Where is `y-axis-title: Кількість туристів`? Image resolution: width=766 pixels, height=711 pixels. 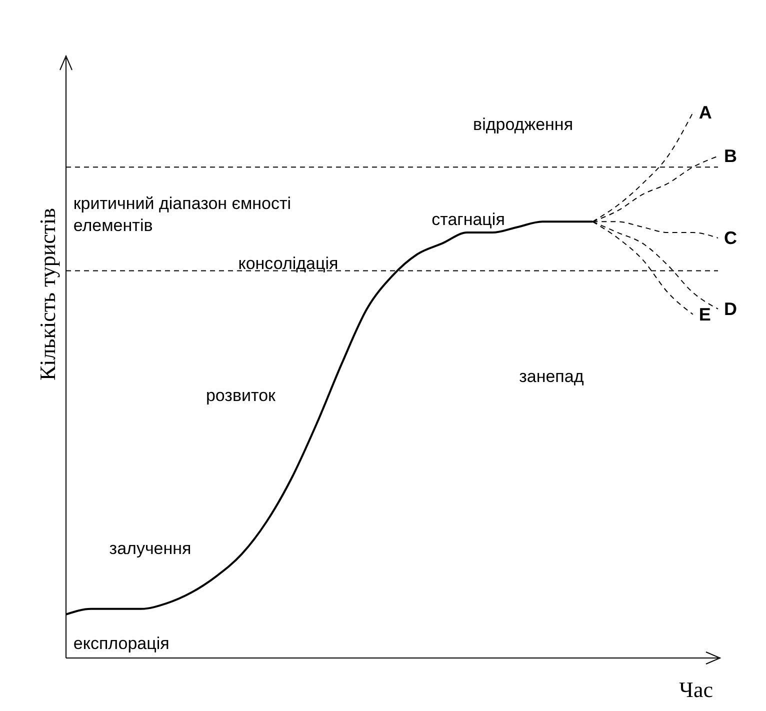 y-axis-title: Кількість туристів is located at coordinates (47, 294).